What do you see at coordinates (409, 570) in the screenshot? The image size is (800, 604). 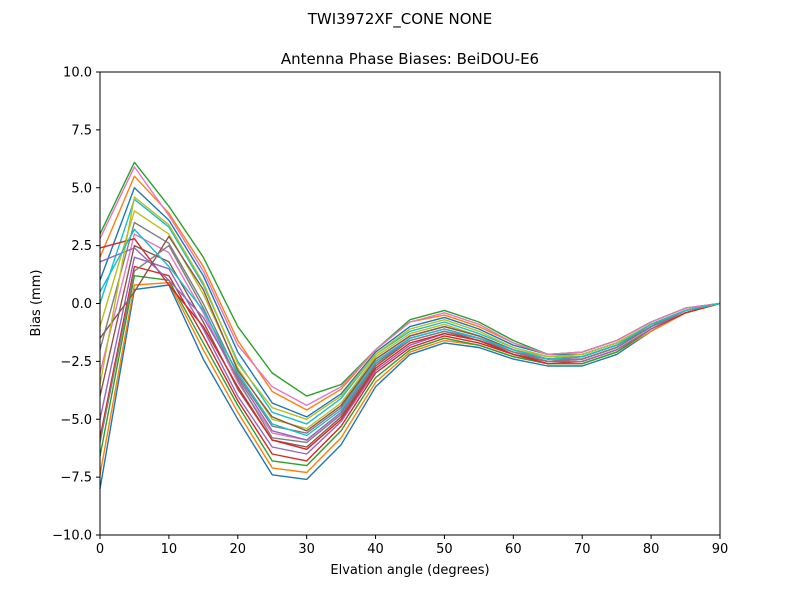 I see `x-axis-label: Elvation angle (degrees)` at bounding box center [409, 570].